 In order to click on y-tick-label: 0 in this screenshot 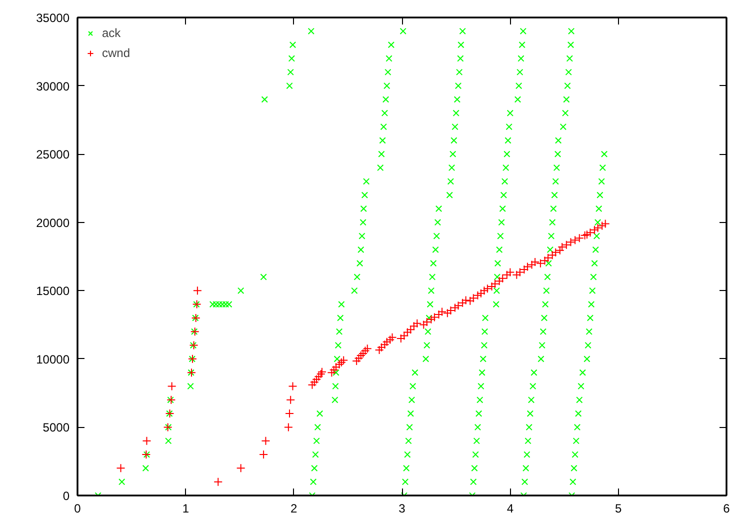, I will do `click(66, 496)`.